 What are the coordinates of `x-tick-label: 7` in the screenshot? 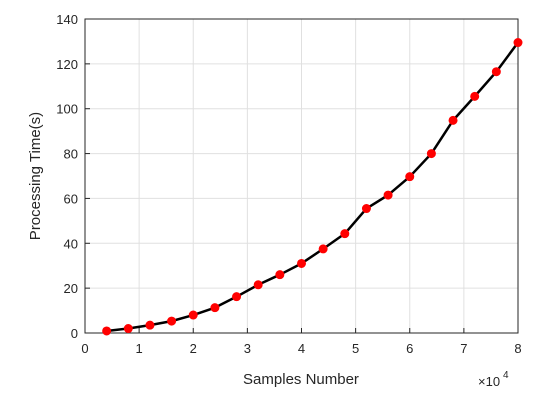 It's located at (463, 348).